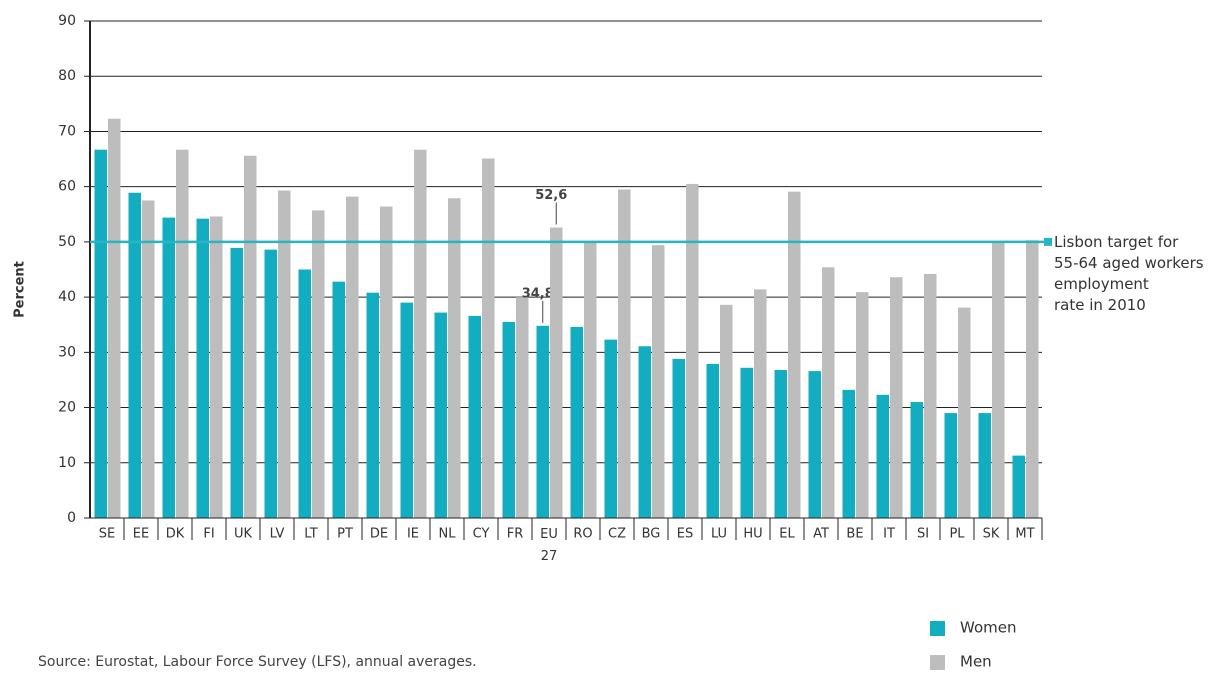  Describe the element at coordinates (617, 534) in the screenshot. I see `x-tick-label: CZ` at that location.